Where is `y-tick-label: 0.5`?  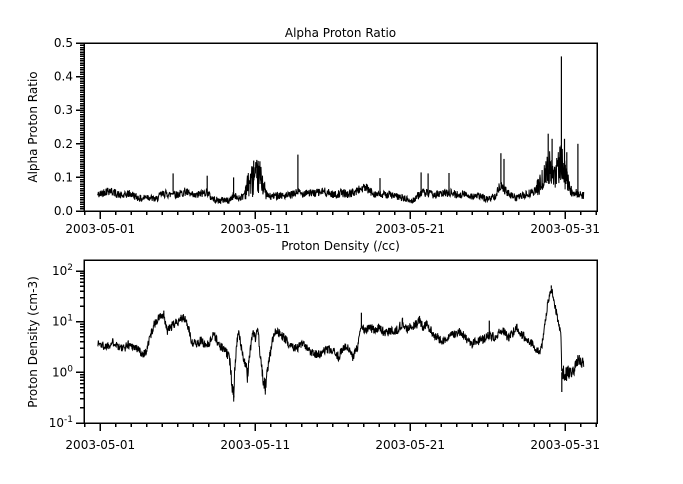
y-tick-label: 0.5 is located at coordinates (63, 43).